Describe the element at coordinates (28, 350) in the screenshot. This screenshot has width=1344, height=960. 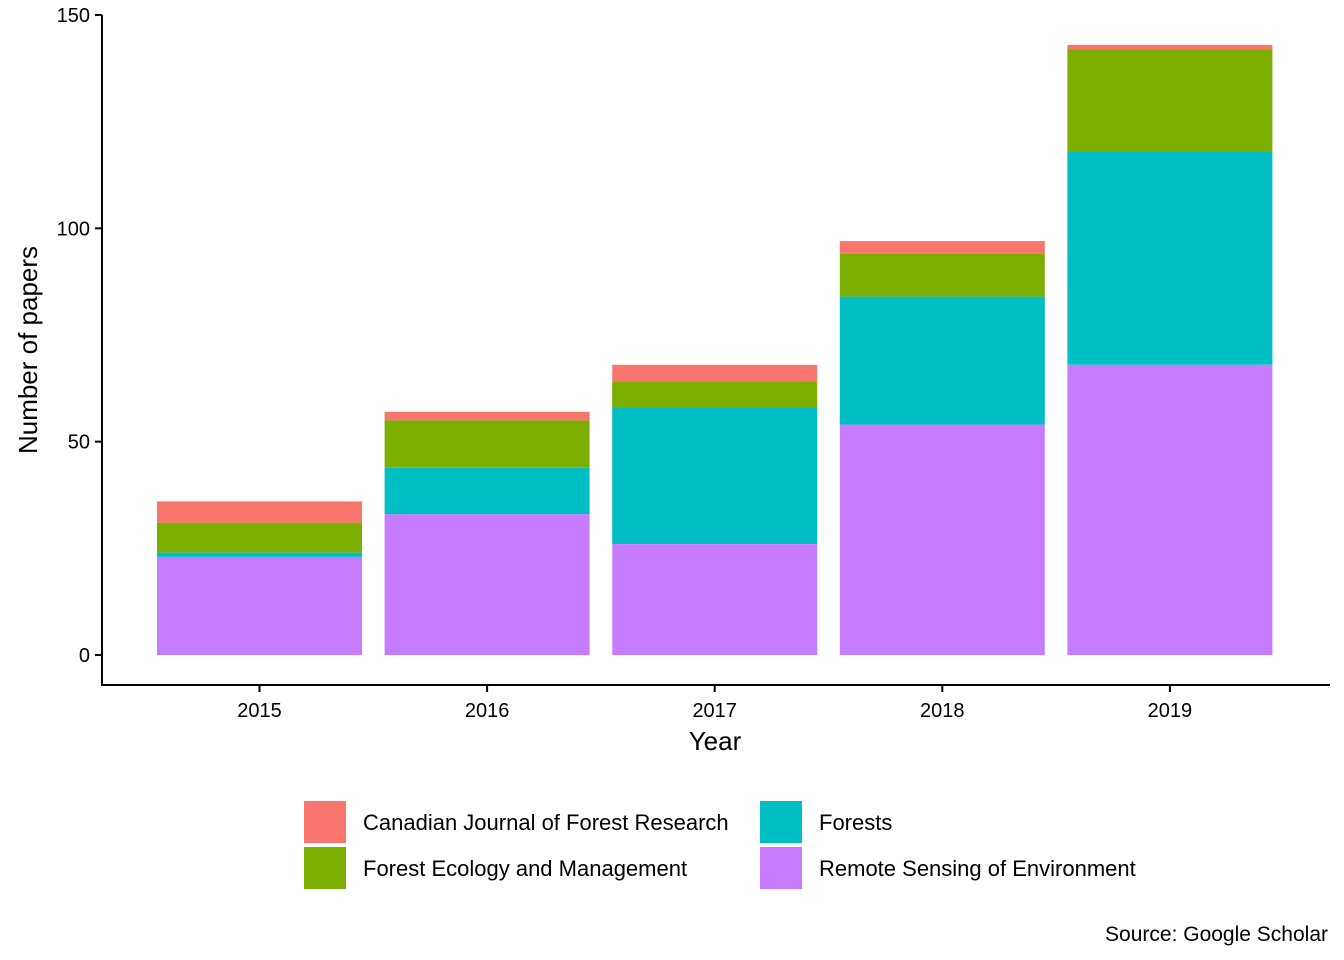
I see `y-axis-title: Number of papers` at that location.